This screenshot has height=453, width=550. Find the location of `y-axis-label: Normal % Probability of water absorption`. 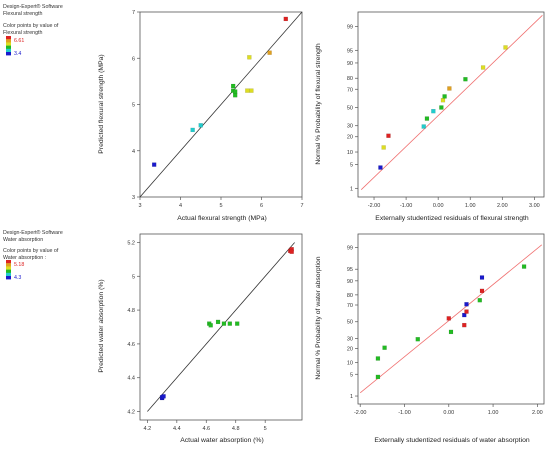

y-axis-label: Normal % Probability of water absorption is located at coordinates (318, 317).